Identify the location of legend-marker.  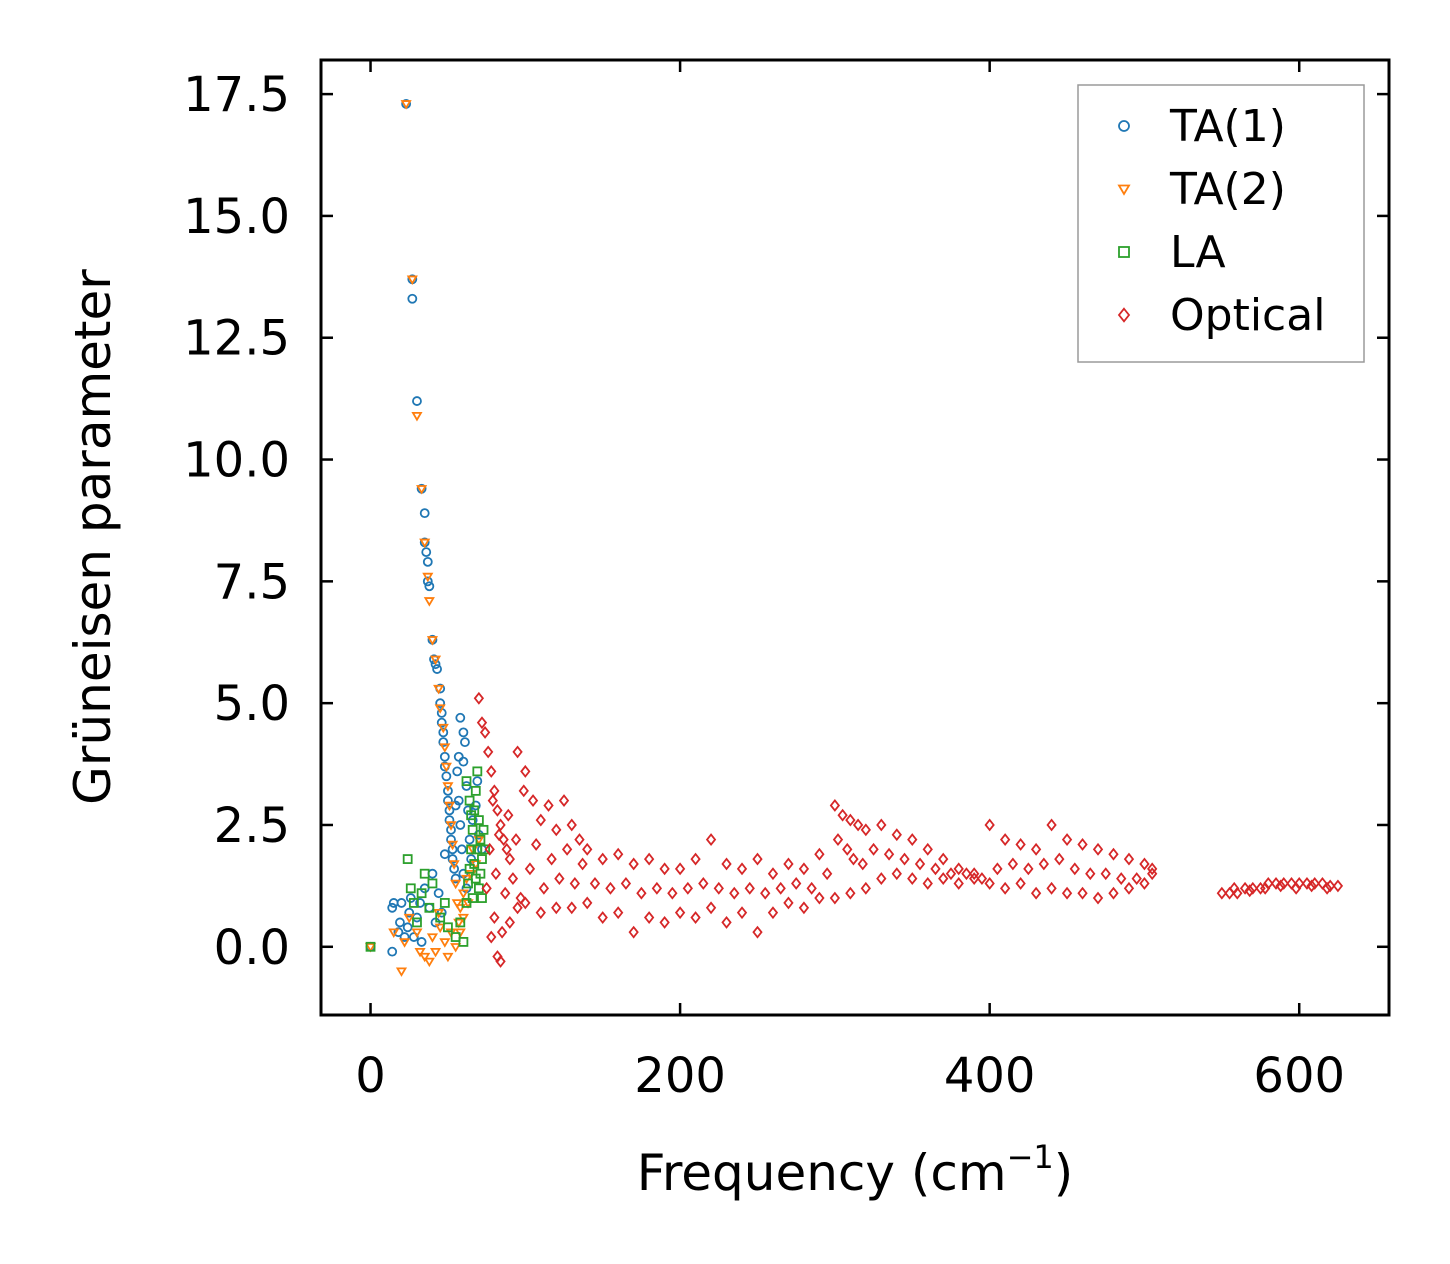
(1124, 126).